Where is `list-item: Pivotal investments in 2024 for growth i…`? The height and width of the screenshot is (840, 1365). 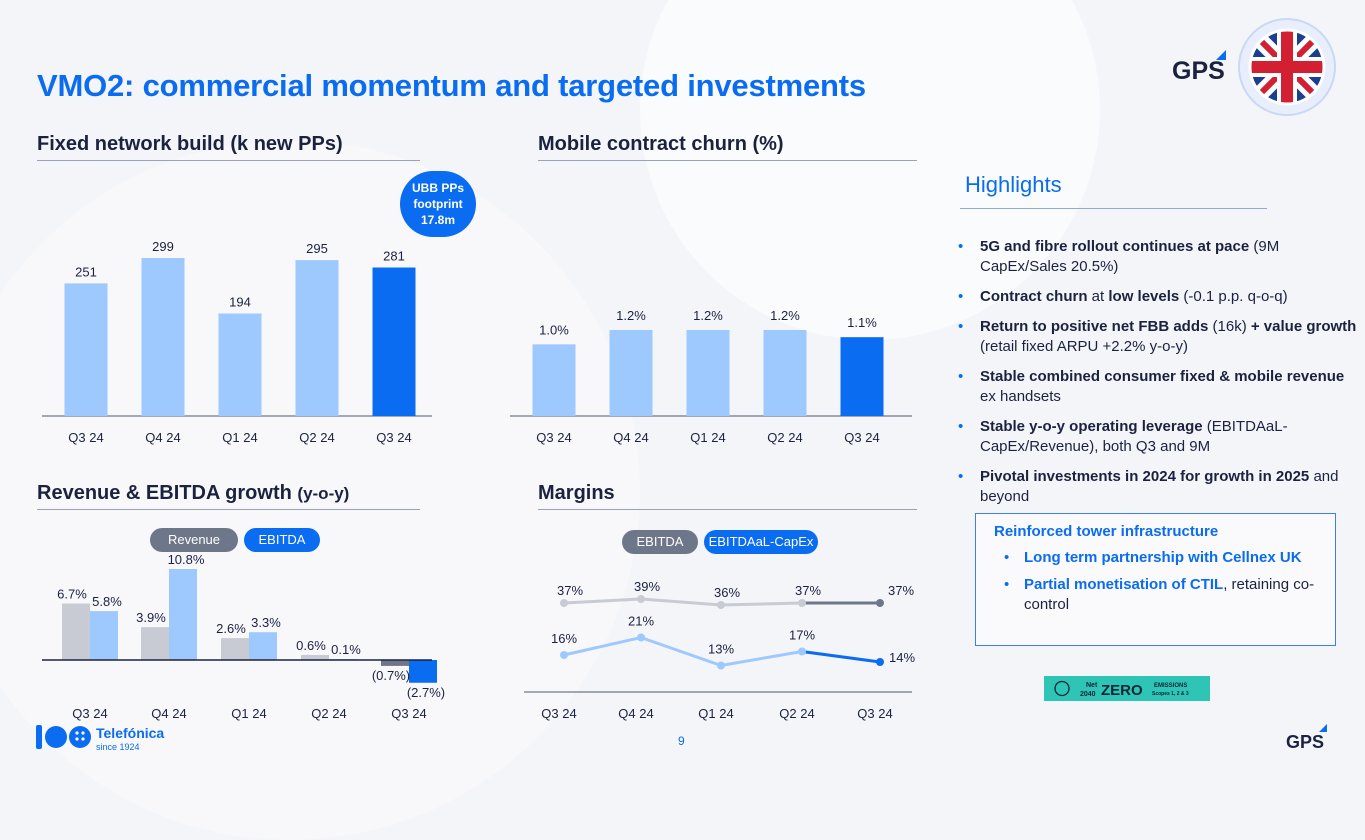 list-item: Pivotal investments in 2024 for growth i… is located at coordinates (1158, 487).